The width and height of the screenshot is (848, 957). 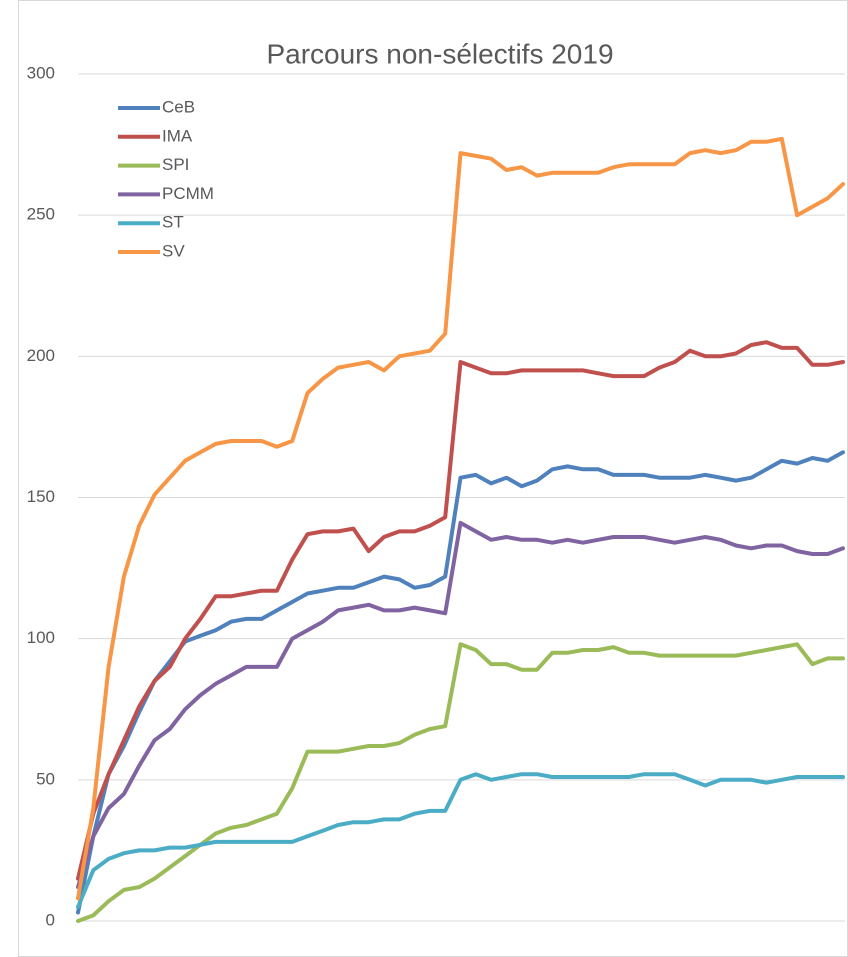 What do you see at coordinates (41, 637) in the screenshot?
I see `y-tick-label: 100` at bounding box center [41, 637].